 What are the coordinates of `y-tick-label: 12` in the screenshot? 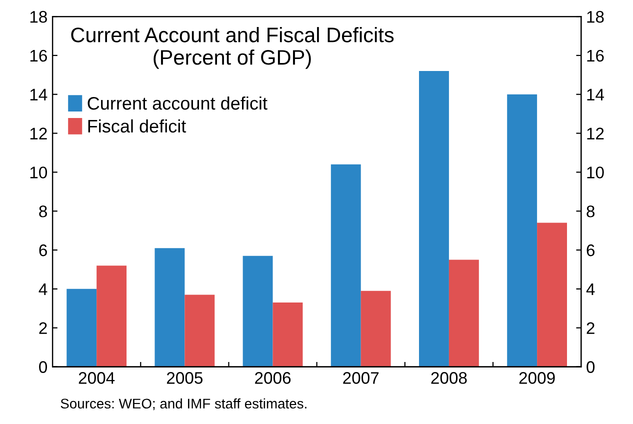 It's located at (38, 134).